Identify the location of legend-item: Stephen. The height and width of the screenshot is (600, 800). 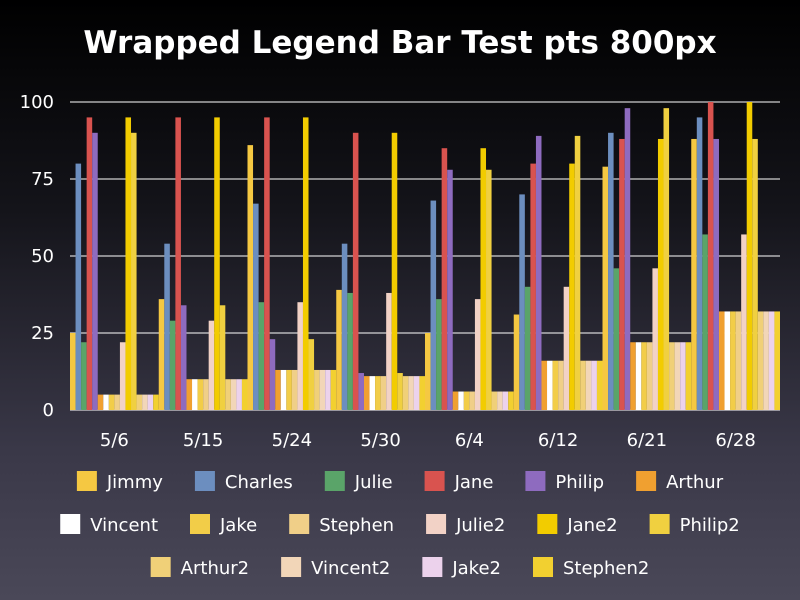
(341, 525).